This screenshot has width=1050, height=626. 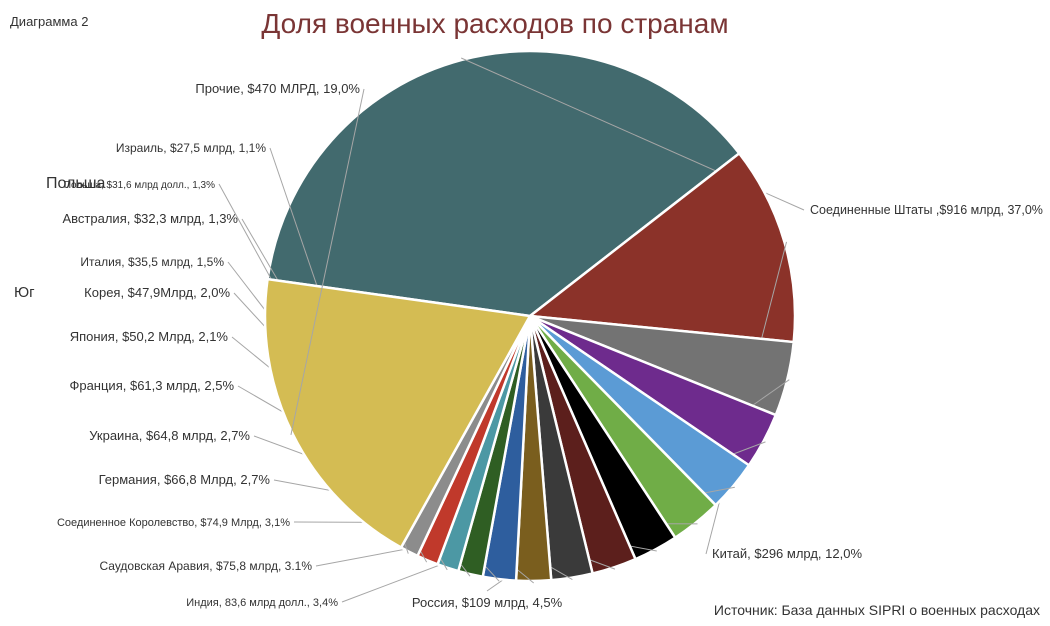 I want to click on south-word: Юг, so click(x=24, y=292).